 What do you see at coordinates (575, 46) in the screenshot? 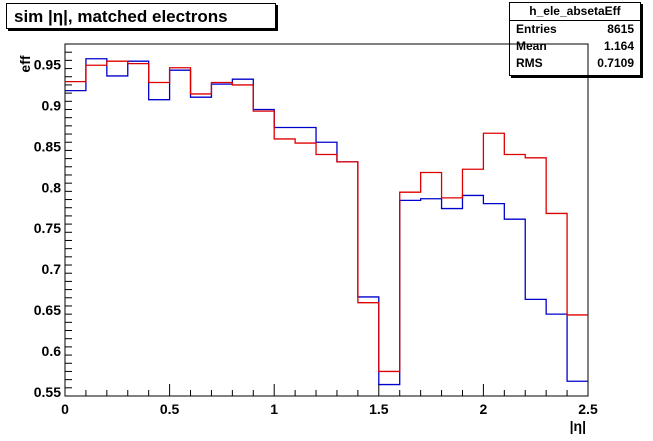
I see `stats-row-mean: Mean 1.164` at bounding box center [575, 46].